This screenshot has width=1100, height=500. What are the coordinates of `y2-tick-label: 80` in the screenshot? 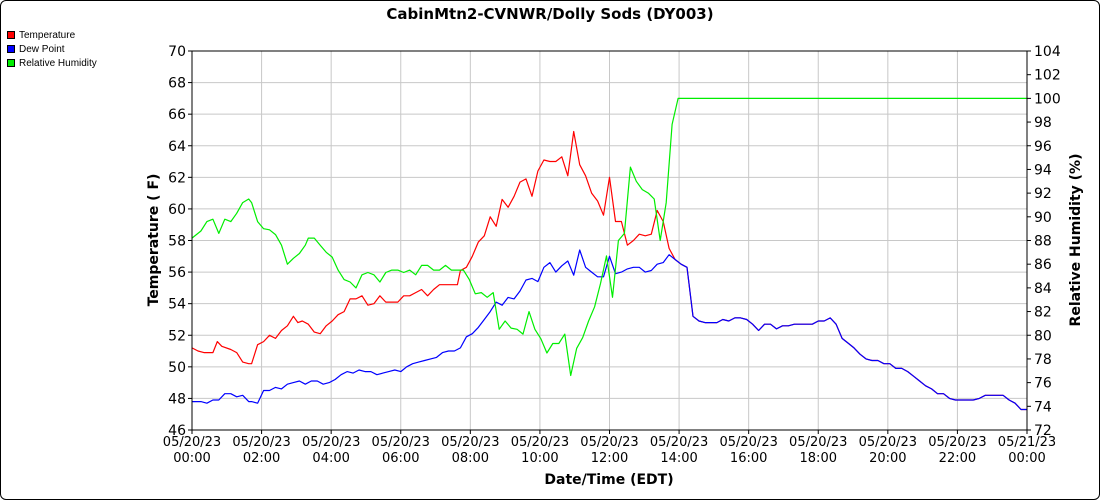 It's located at (1043, 336).